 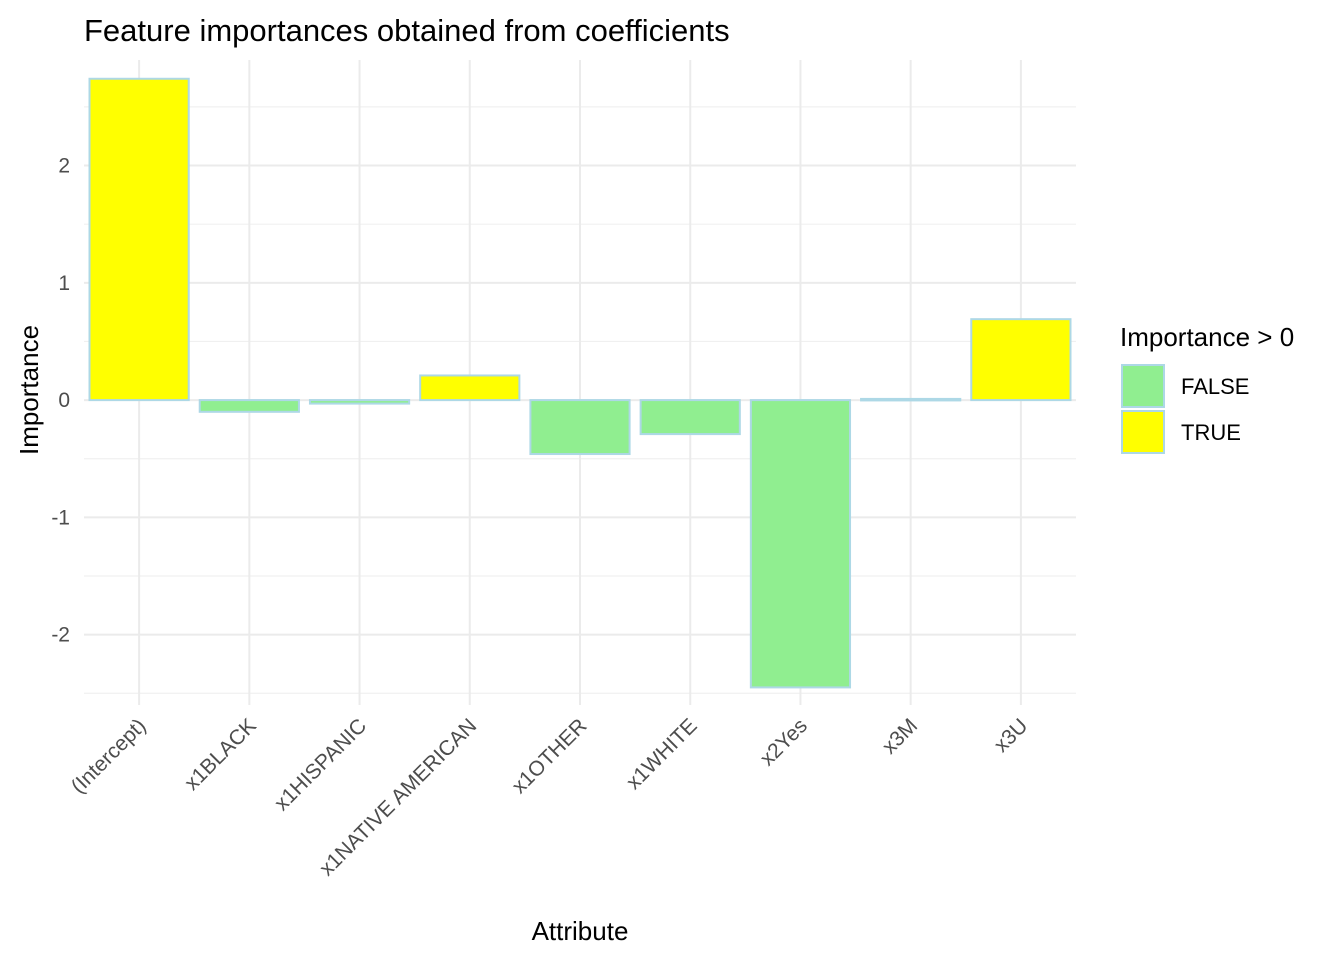 I want to click on legend: Importance > 0 FALSE TRUE, so click(x=1207, y=388).